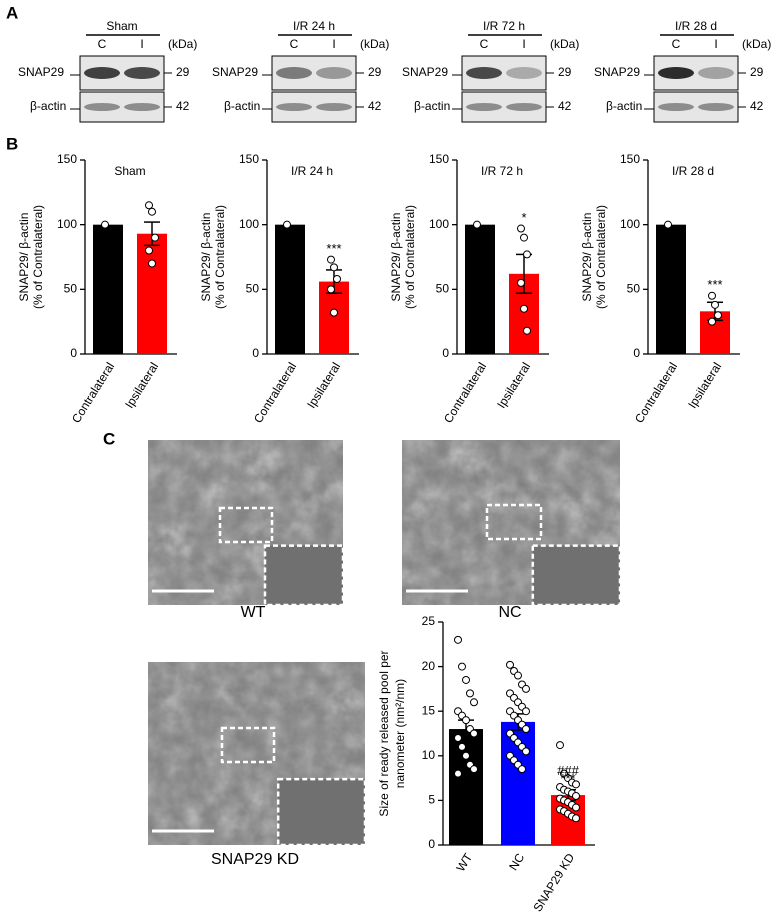  I want to click on y-tick-label: 20, so click(429, 666).